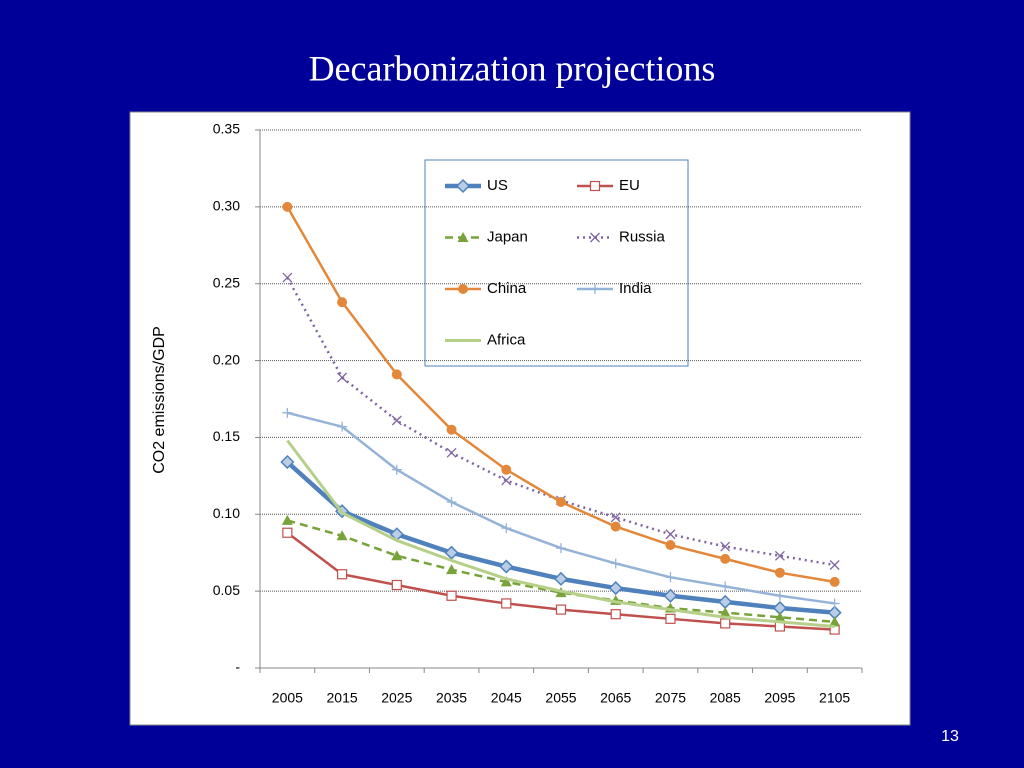 The height and width of the screenshot is (768, 1024). I want to click on slide-number: 13, so click(950, 736).